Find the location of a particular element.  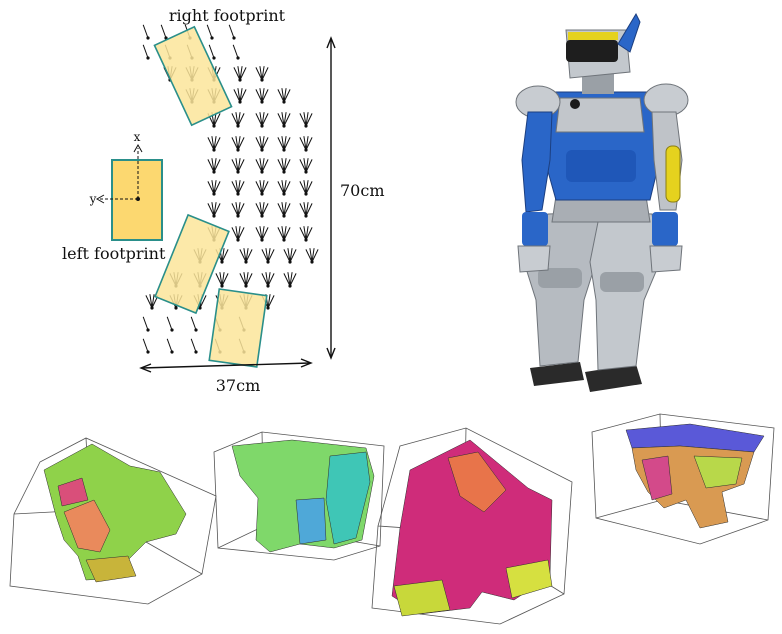

width-dimension-label: 37cm is located at coordinates (238, 385).